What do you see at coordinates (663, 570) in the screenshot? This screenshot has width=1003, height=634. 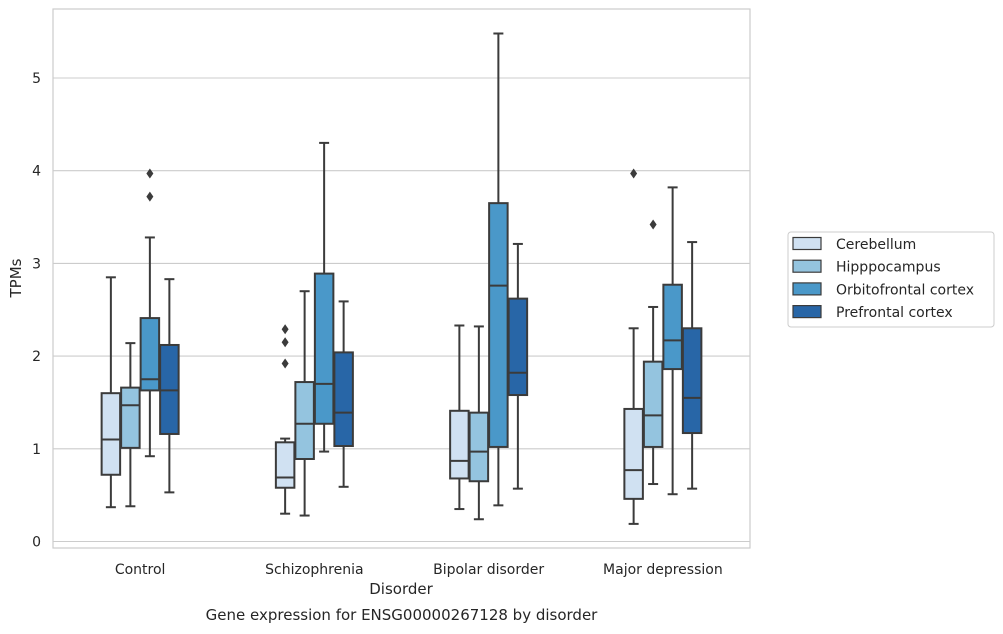 I see `x-tick-label: Major depression` at bounding box center [663, 570].